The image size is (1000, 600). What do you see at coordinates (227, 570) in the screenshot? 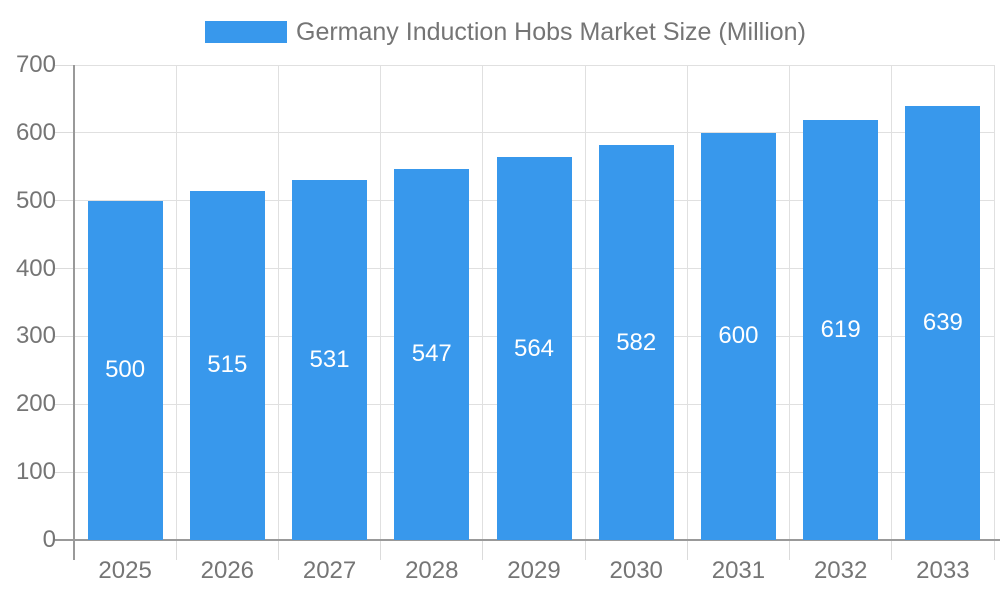
I see `x-tick-label: 2026` at bounding box center [227, 570].